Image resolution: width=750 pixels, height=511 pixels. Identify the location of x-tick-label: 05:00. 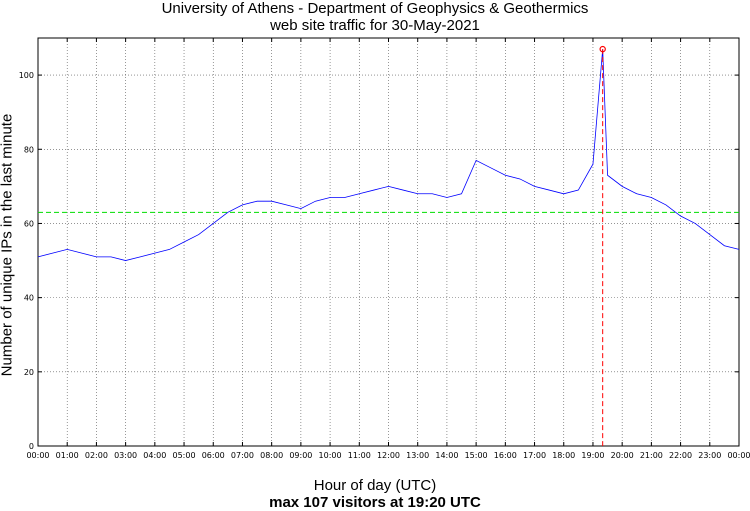
(184, 455).